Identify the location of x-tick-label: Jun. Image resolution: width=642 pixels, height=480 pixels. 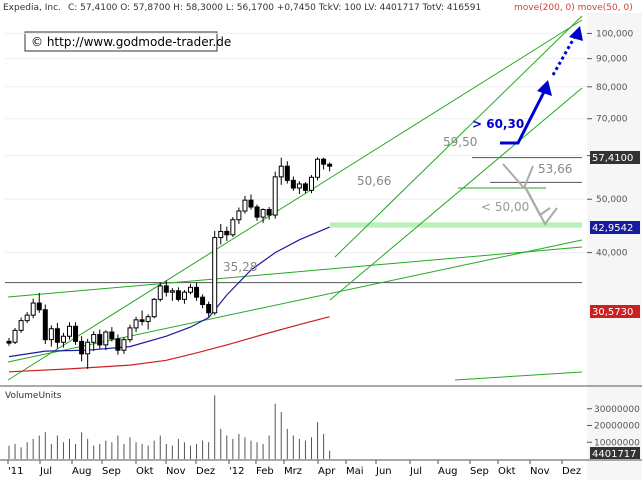
(383, 471).